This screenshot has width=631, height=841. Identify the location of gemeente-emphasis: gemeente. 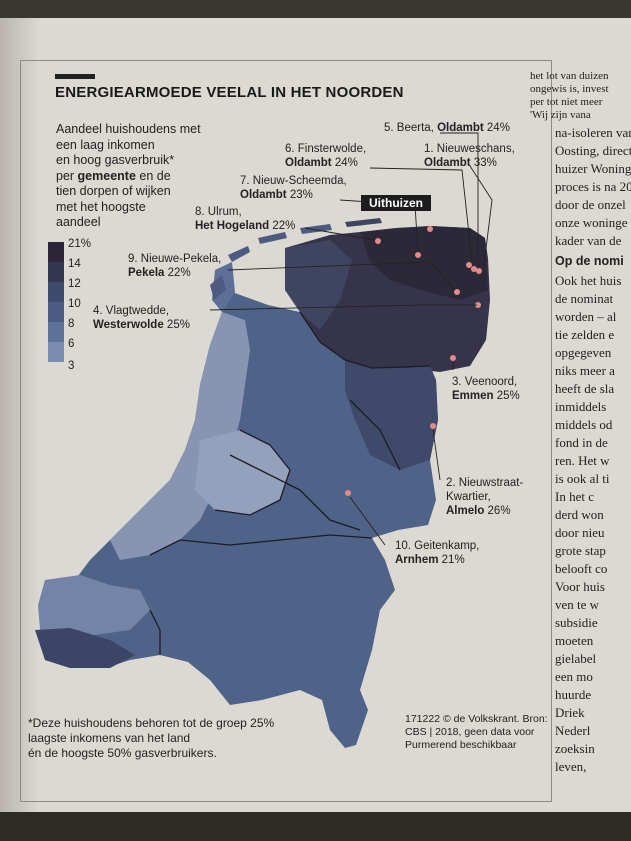
(106, 175).